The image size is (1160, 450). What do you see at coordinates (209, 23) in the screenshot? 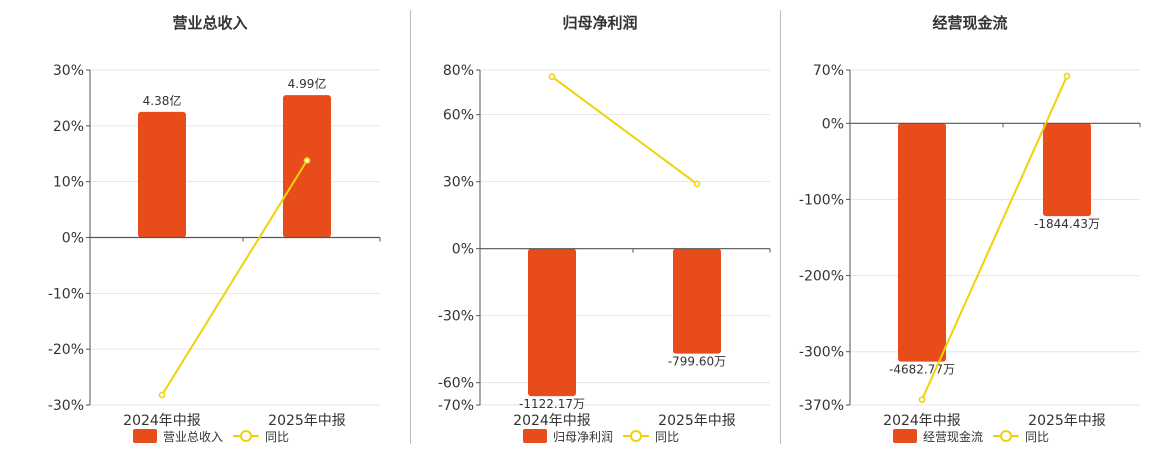
I see `chart-title: 营业总收入` at bounding box center [209, 23].